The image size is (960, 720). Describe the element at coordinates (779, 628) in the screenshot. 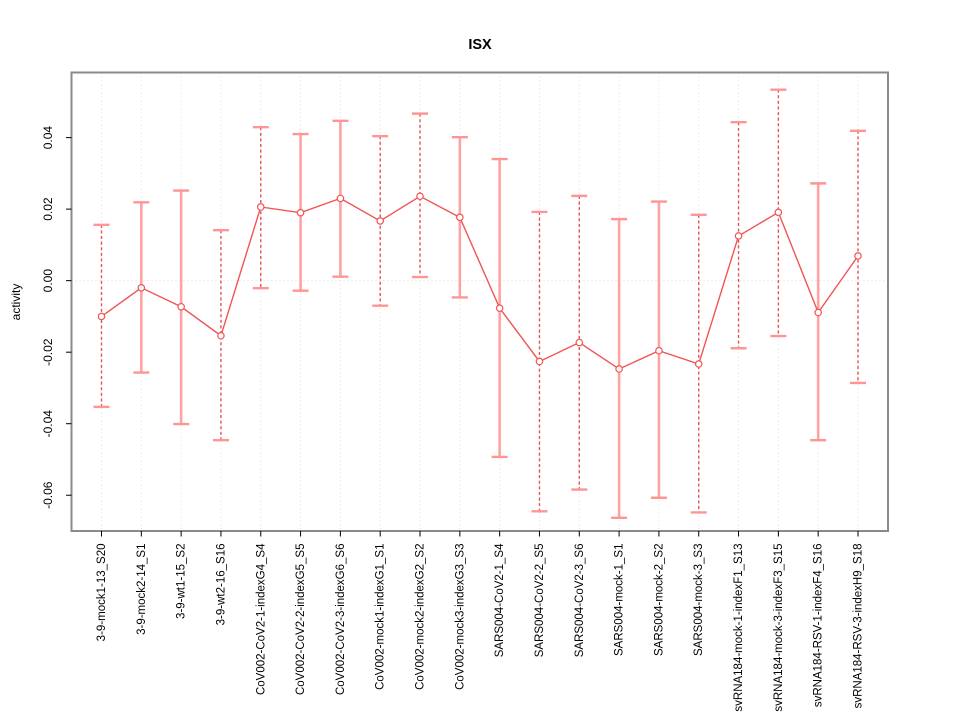

I see `x-category-label: svRNA184-mock-3-indexF3_S15` at that location.